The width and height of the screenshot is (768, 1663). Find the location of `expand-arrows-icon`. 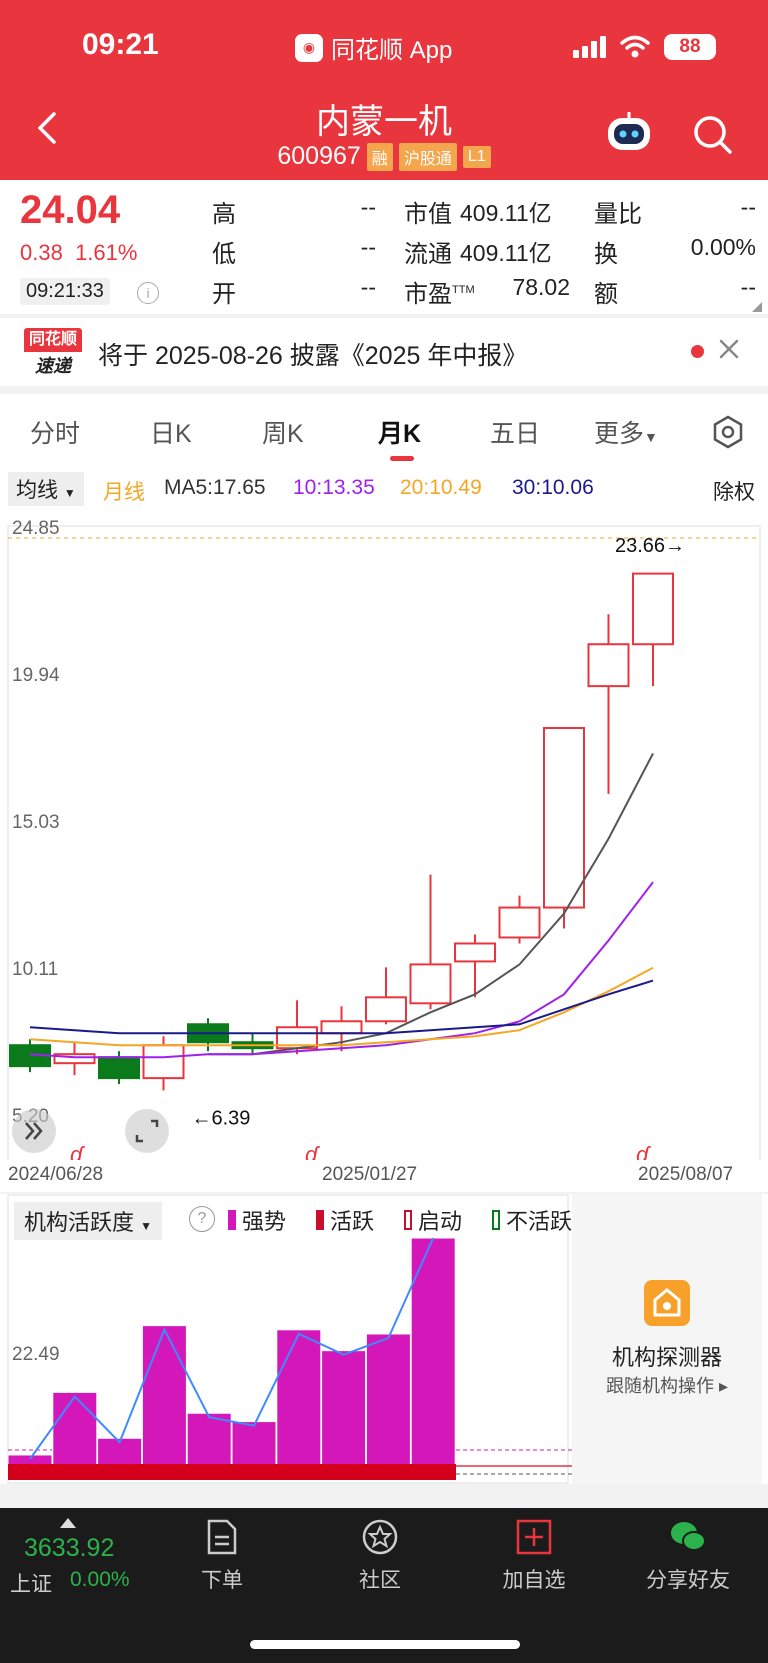

expand-arrows-icon is located at coordinates (34, 1131).